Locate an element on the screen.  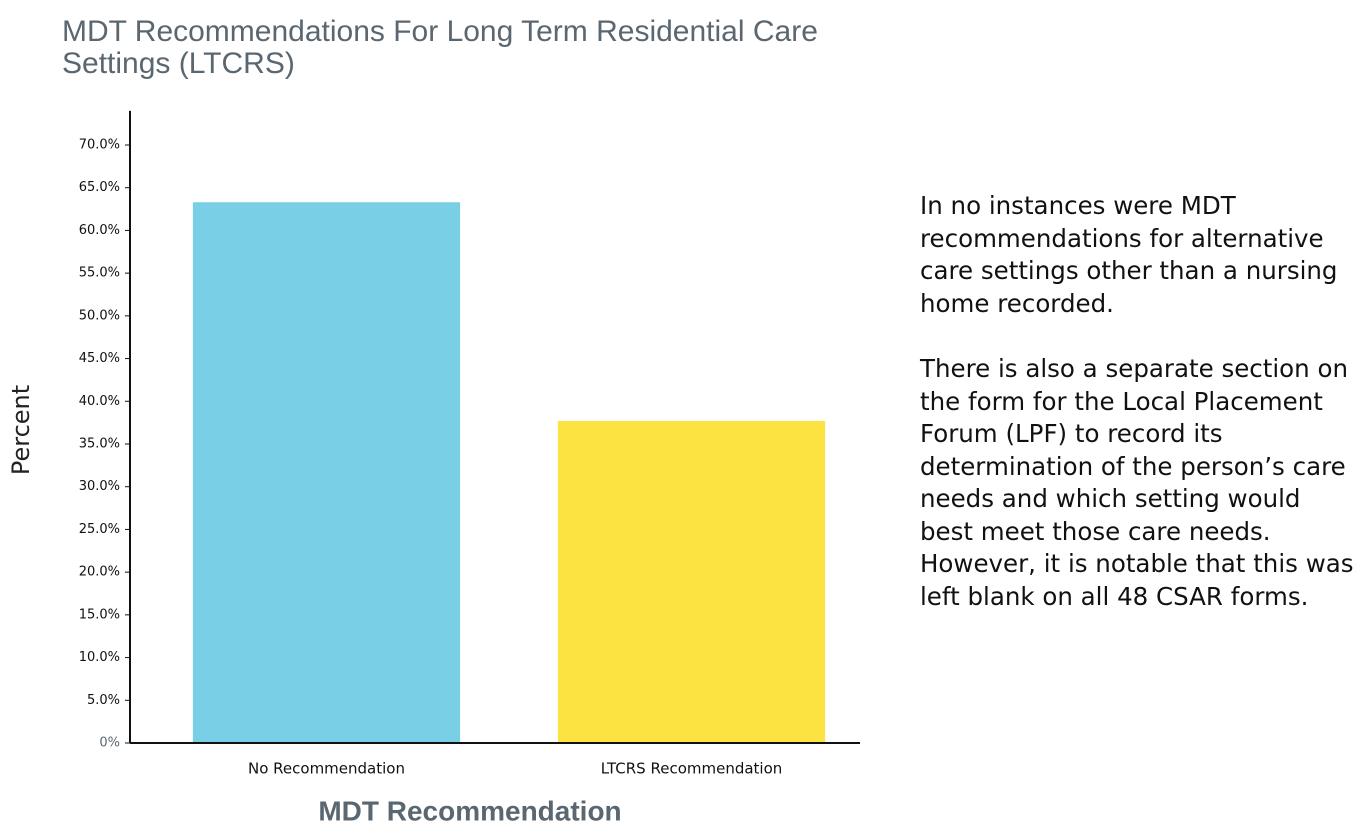
y-tick-label: 45.0% is located at coordinates (99, 358).